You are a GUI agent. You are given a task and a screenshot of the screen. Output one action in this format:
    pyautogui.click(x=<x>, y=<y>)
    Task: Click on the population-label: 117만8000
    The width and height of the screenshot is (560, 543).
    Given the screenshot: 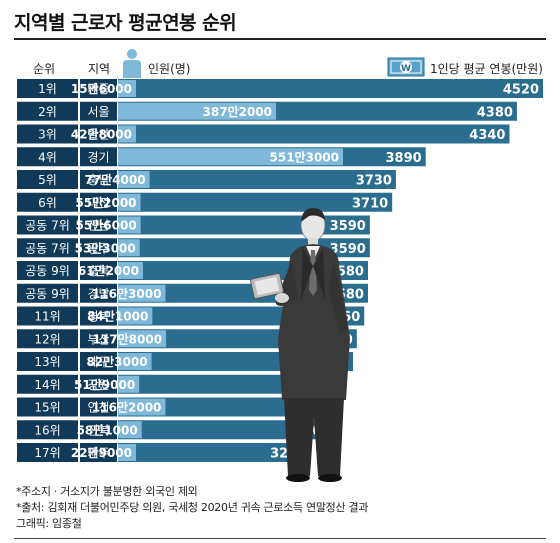 What is the action you would take?
    pyautogui.click(x=128, y=338)
    